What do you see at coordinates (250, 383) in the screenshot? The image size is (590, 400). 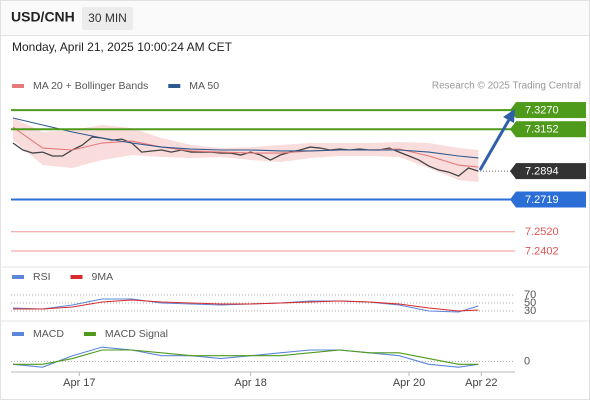 I see `x-tick-label: Apr 18` at bounding box center [250, 383].